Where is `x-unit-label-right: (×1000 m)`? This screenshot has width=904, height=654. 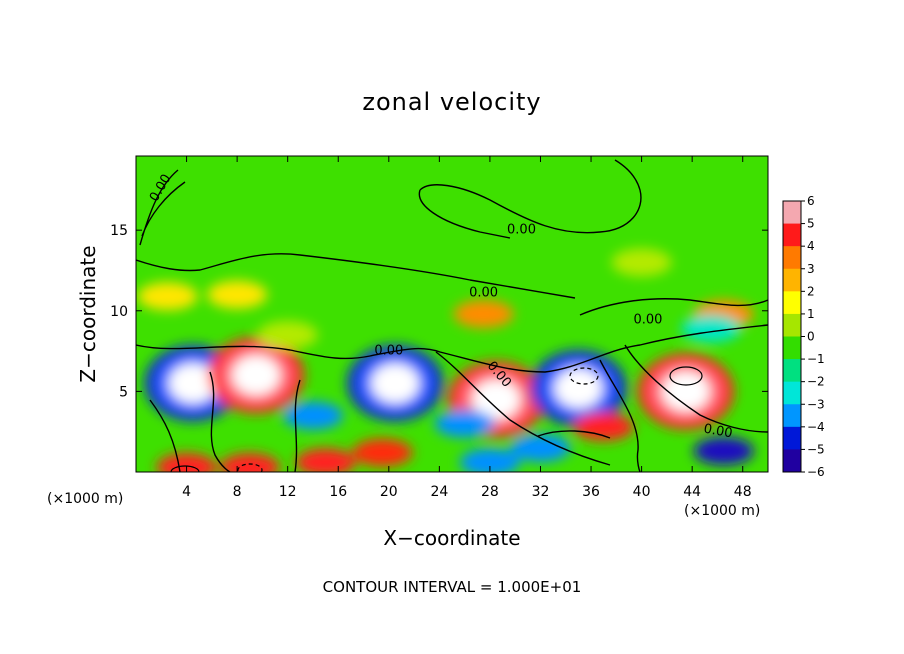
x-unit-label-right: (×1000 m) is located at coordinates (722, 511).